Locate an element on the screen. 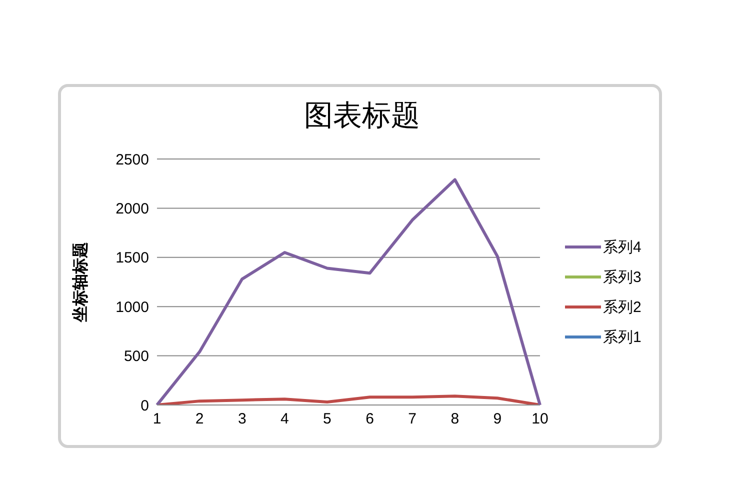 This screenshot has height=494, width=745. y-tick-label: 2500 is located at coordinates (132, 159).